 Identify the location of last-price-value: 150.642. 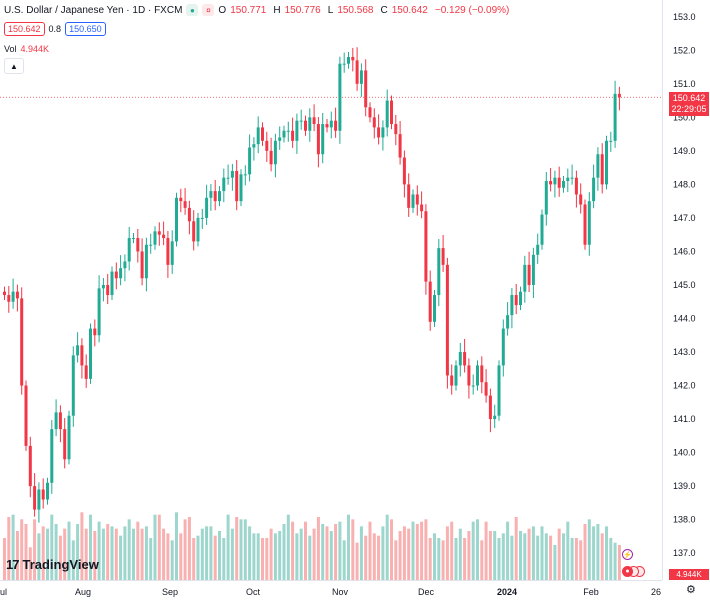
(689, 98).